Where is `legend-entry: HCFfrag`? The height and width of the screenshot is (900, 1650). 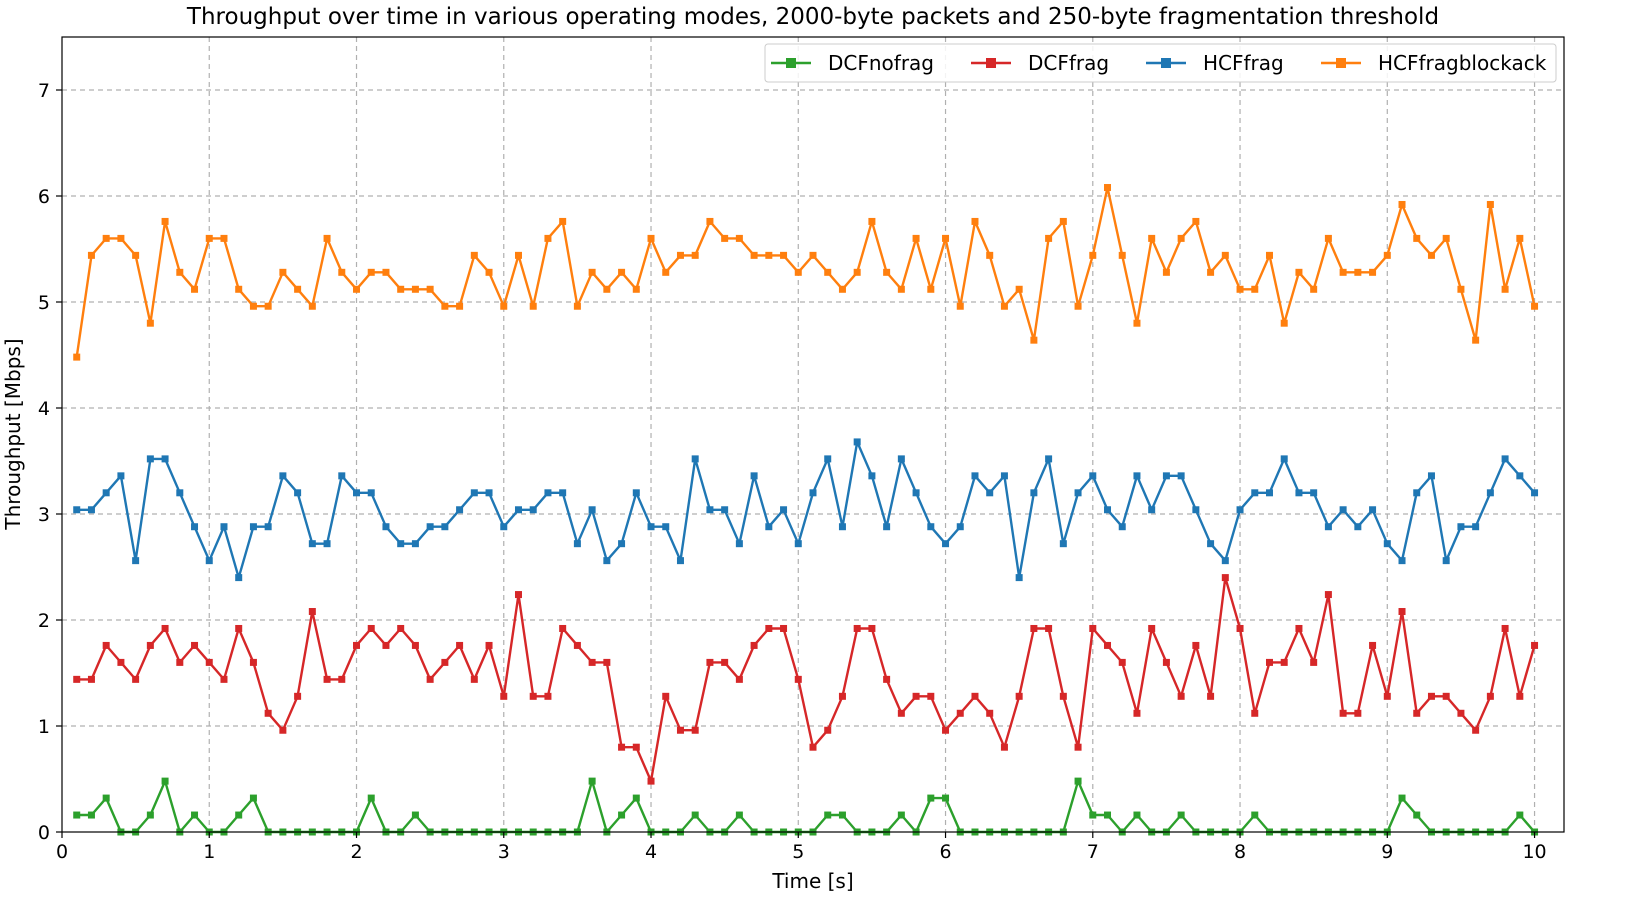 legend-entry: HCFfrag is located at coordinates (1215, 63).